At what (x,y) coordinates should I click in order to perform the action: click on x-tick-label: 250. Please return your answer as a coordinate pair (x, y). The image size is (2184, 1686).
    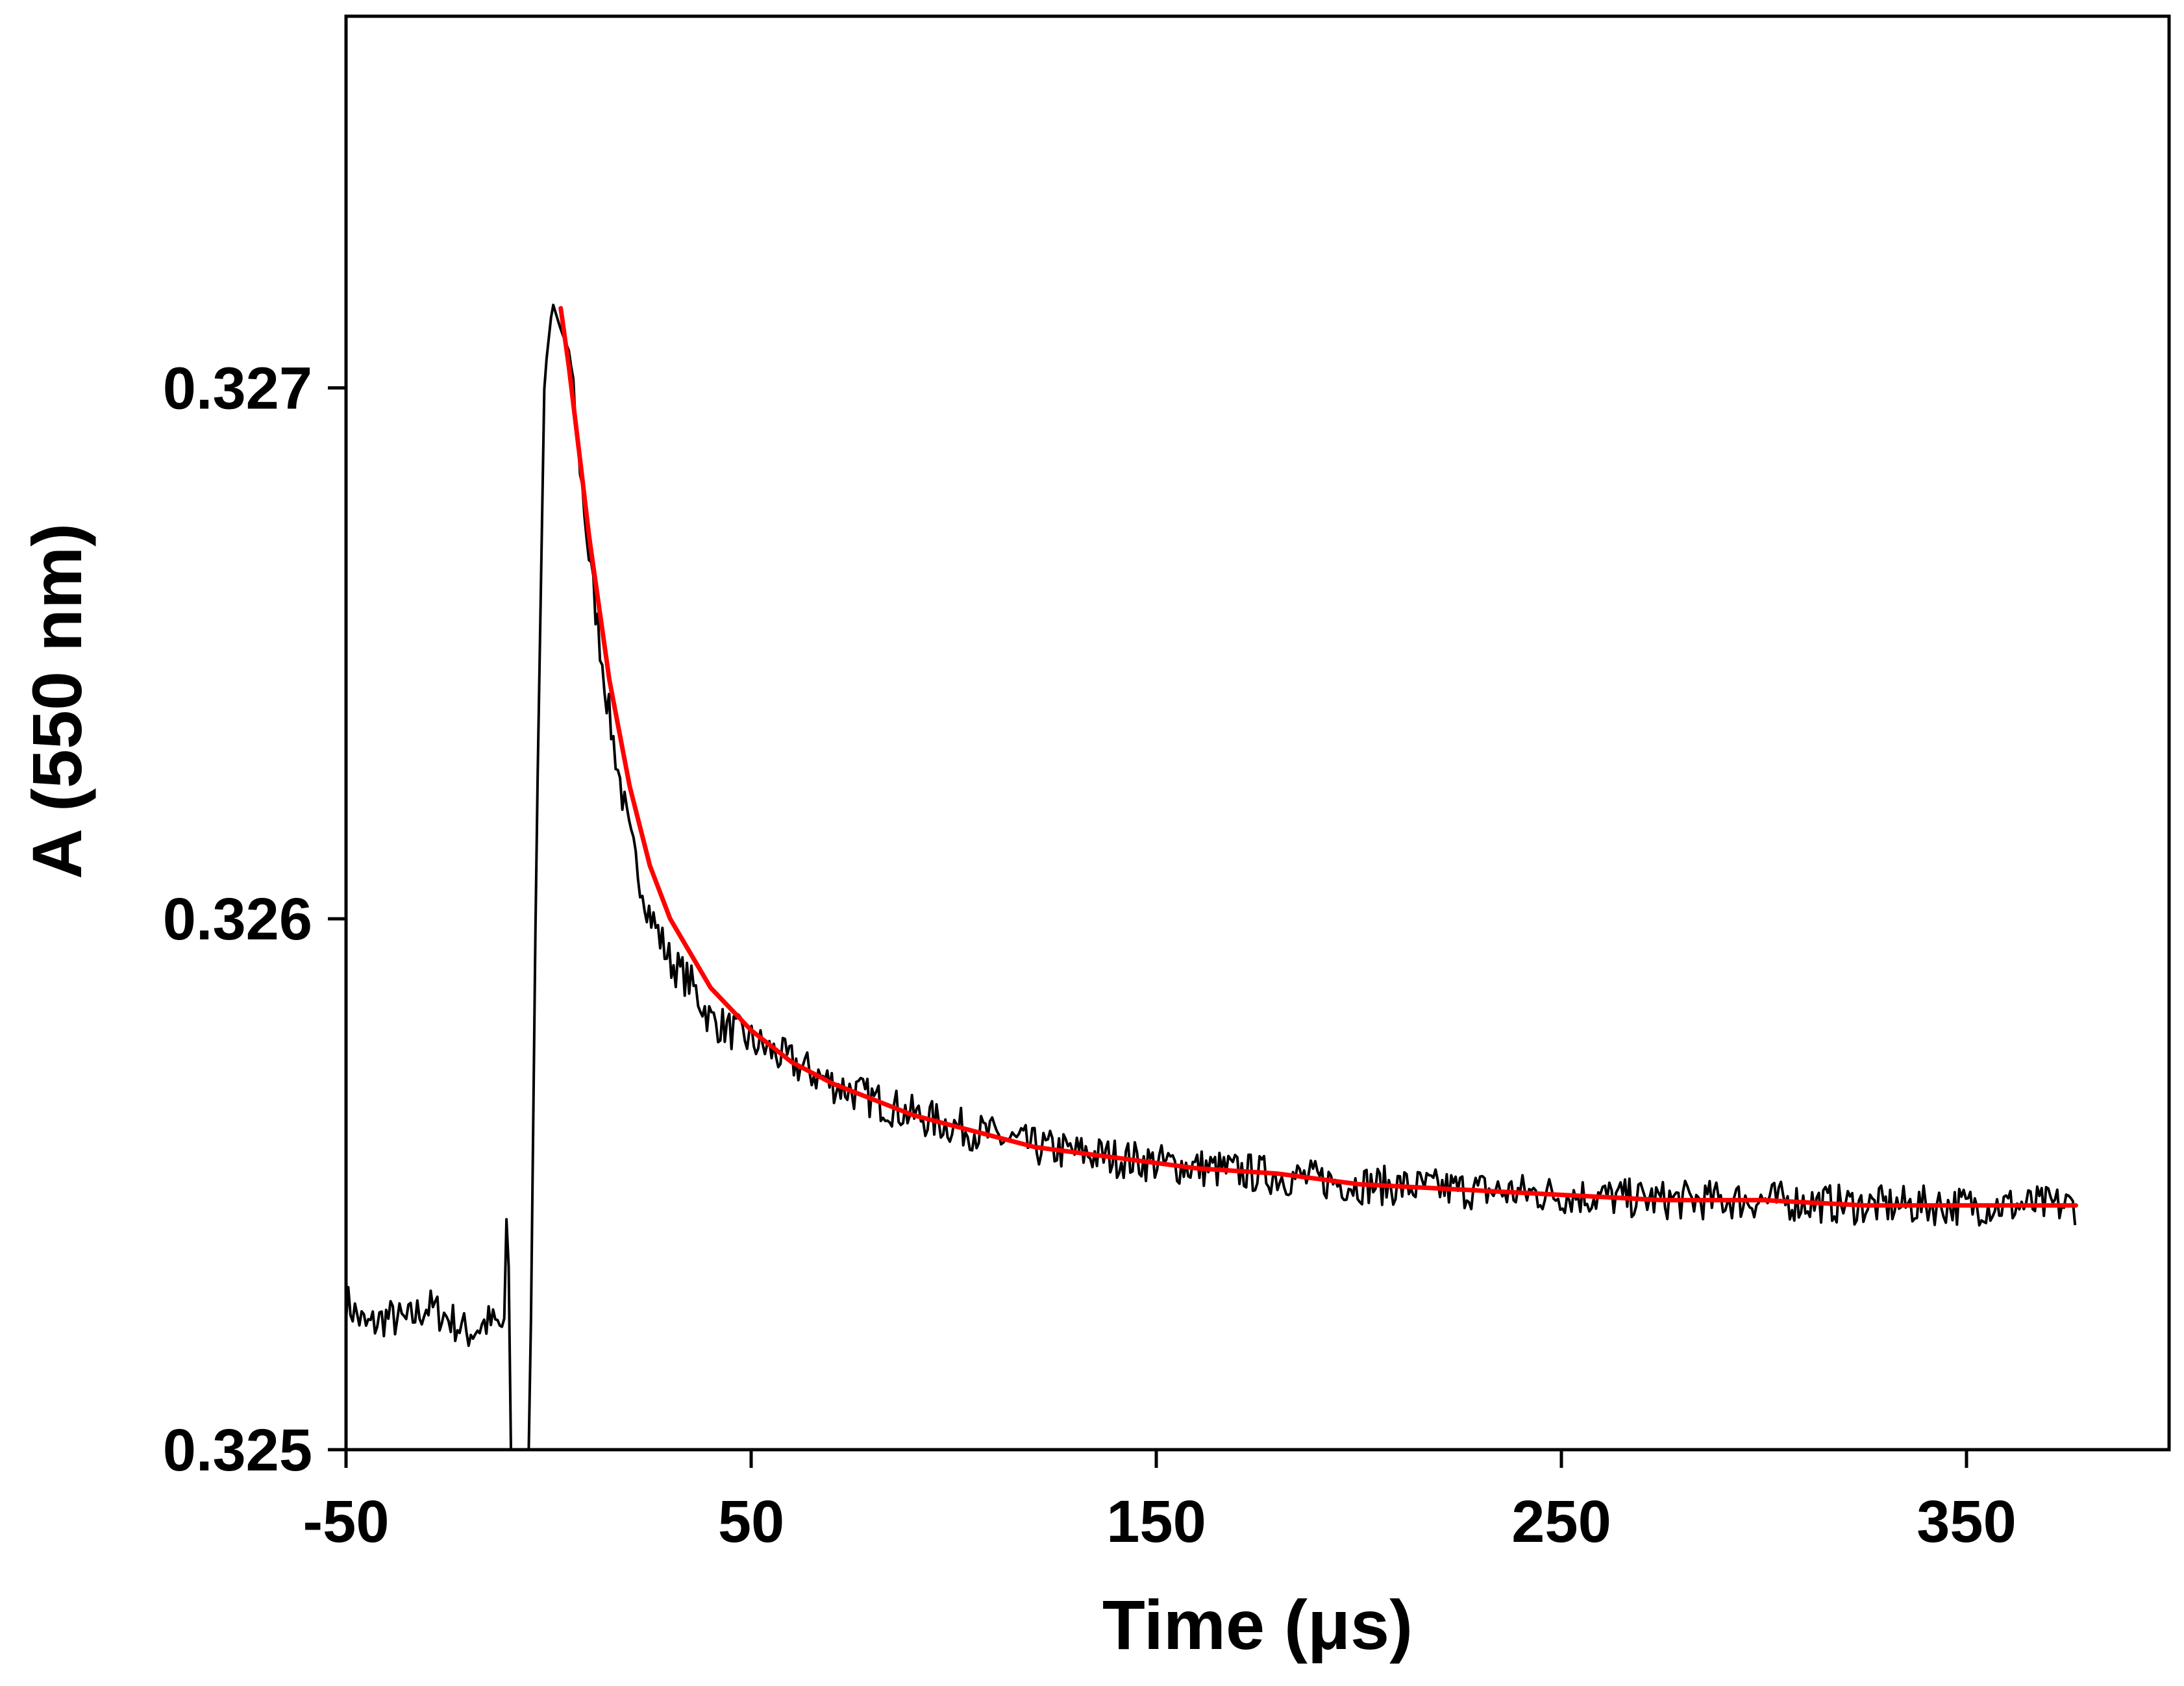
    Looking at the image, I should click on (1561, 1522).